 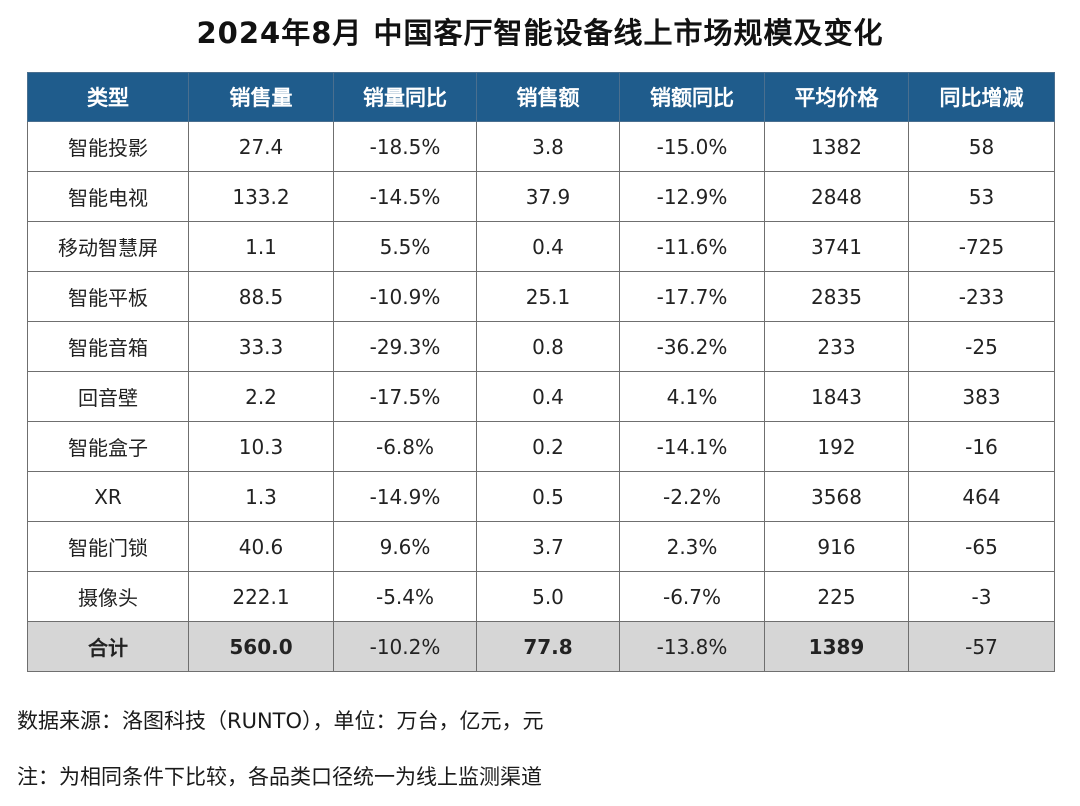 I want to click on cell-type: 智能门锁, so click(x=108, y=546).